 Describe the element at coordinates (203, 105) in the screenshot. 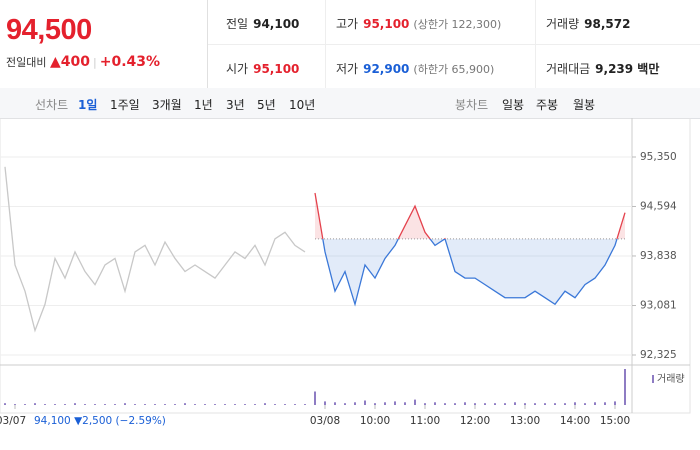

I see `tab: 1년` at that location.